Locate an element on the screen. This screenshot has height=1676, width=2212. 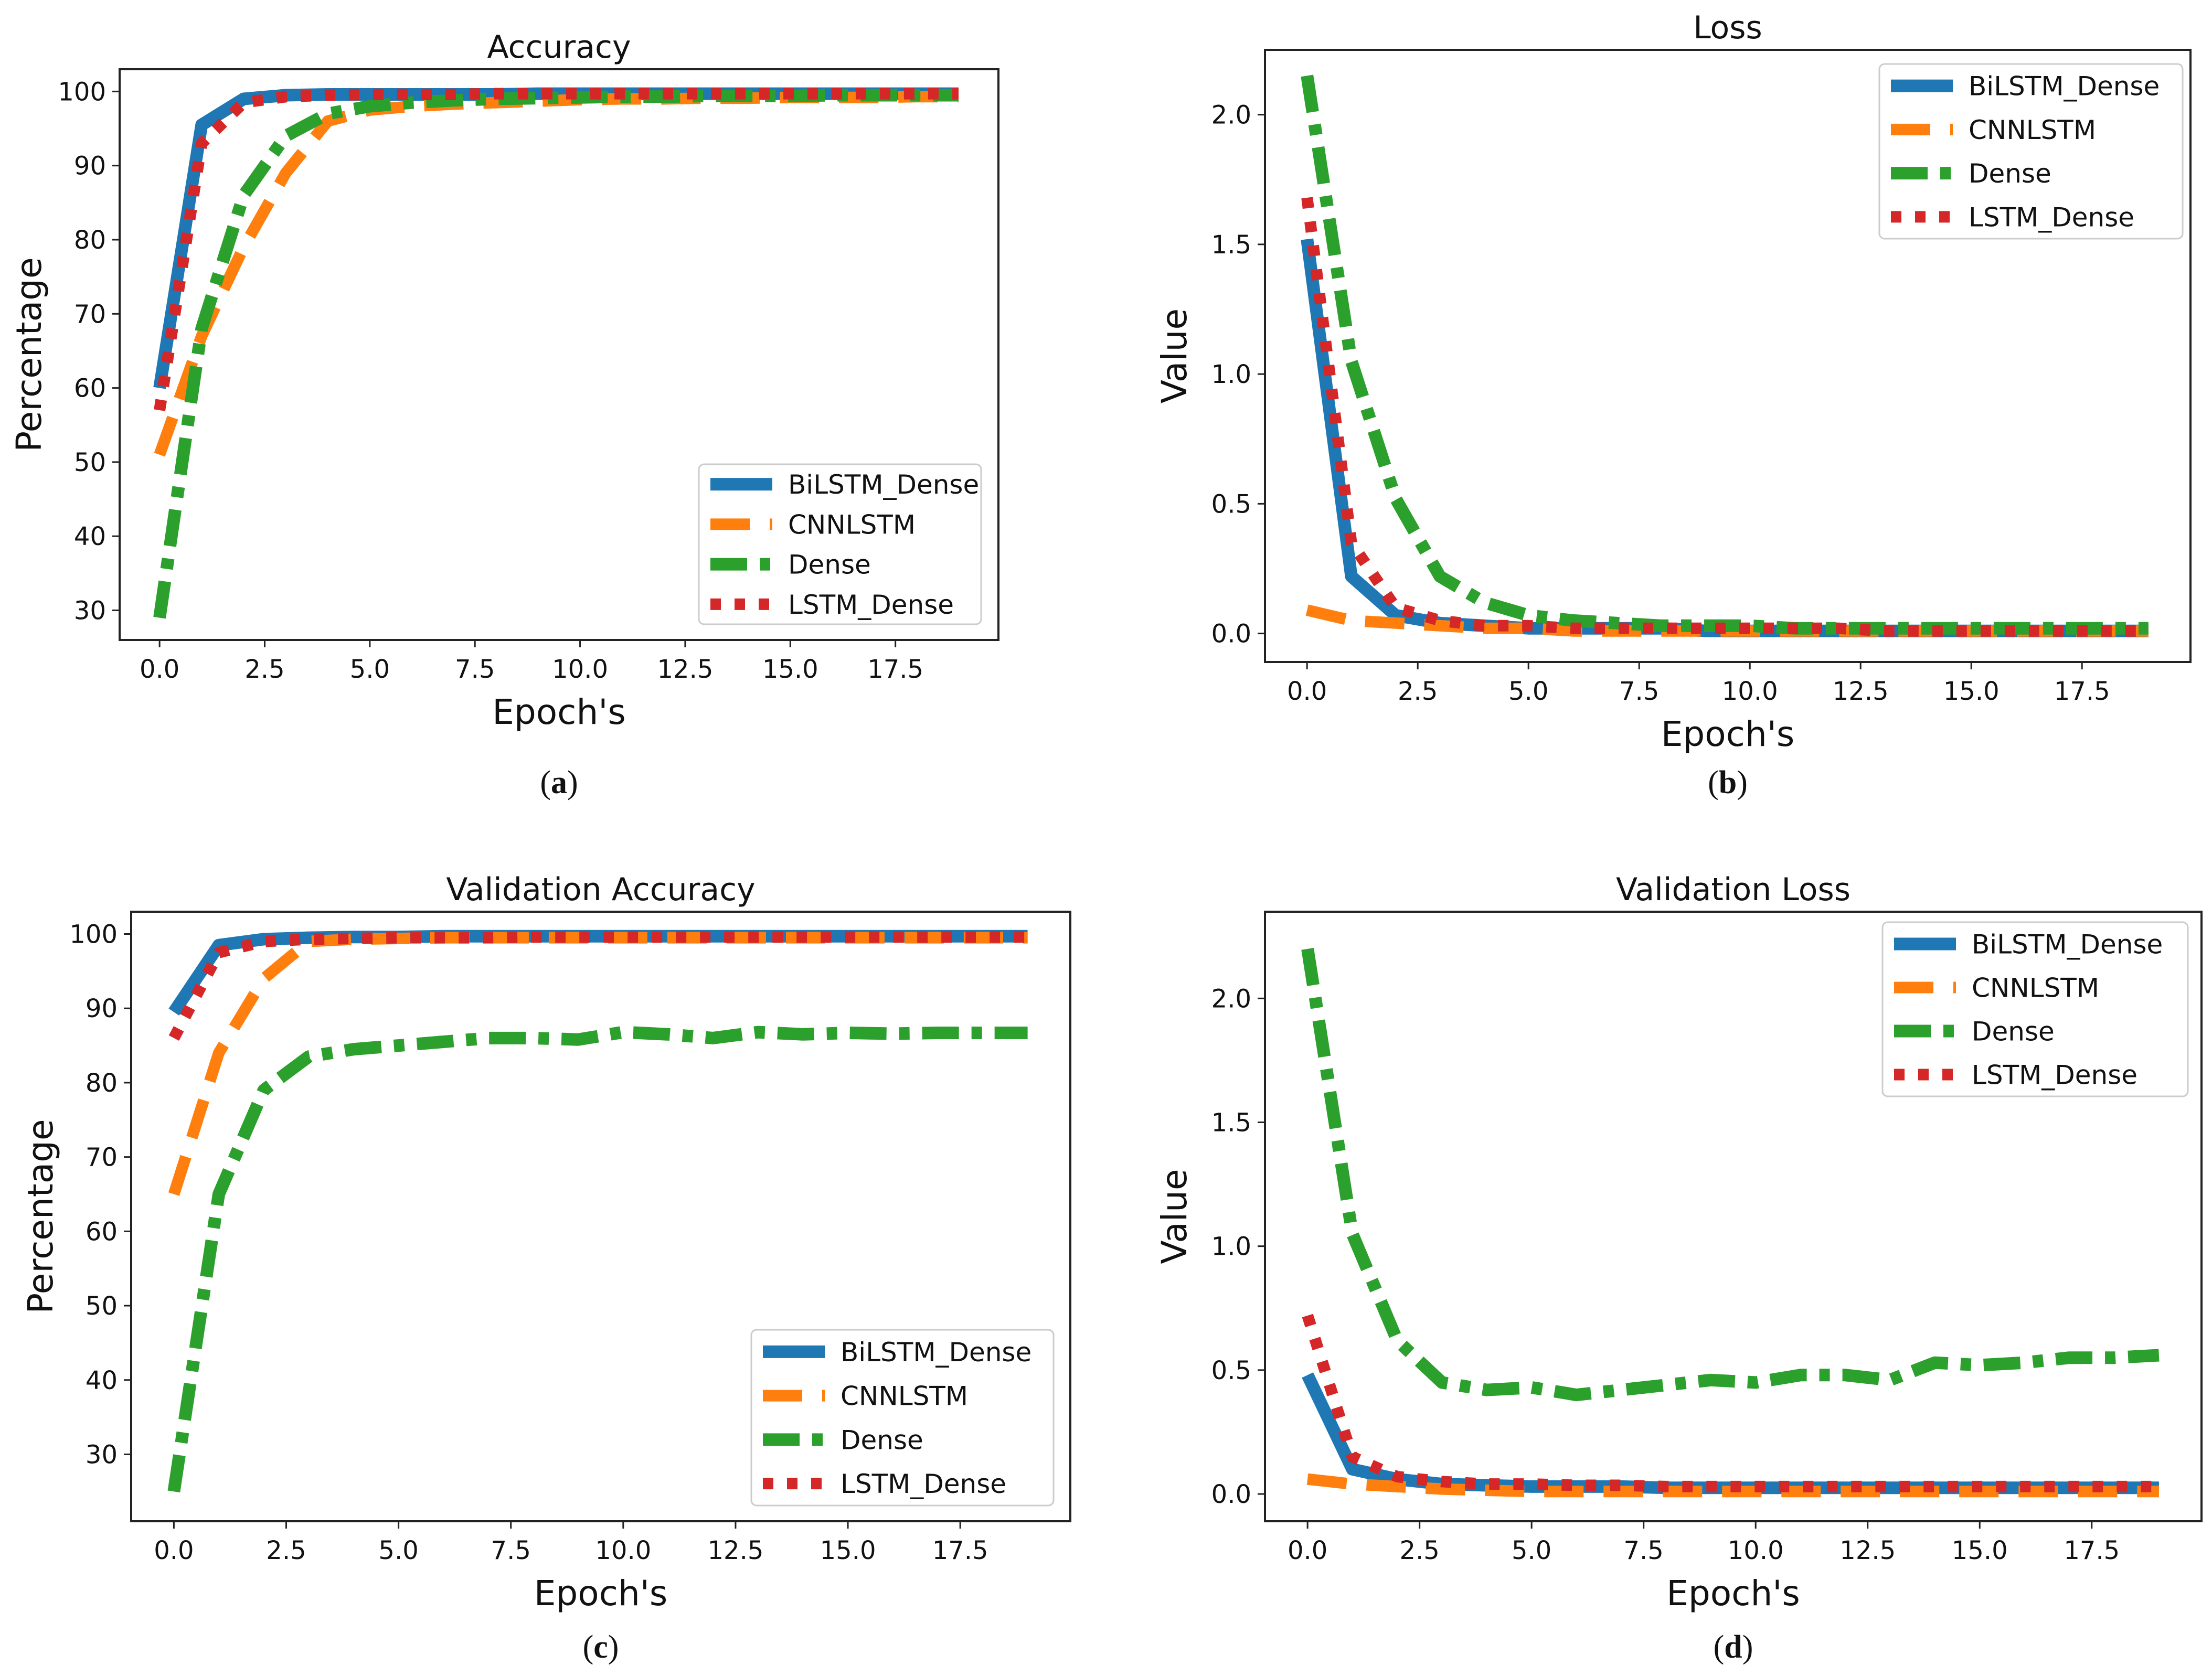
chart-title: Loss is located at coordinates (1728, 27).